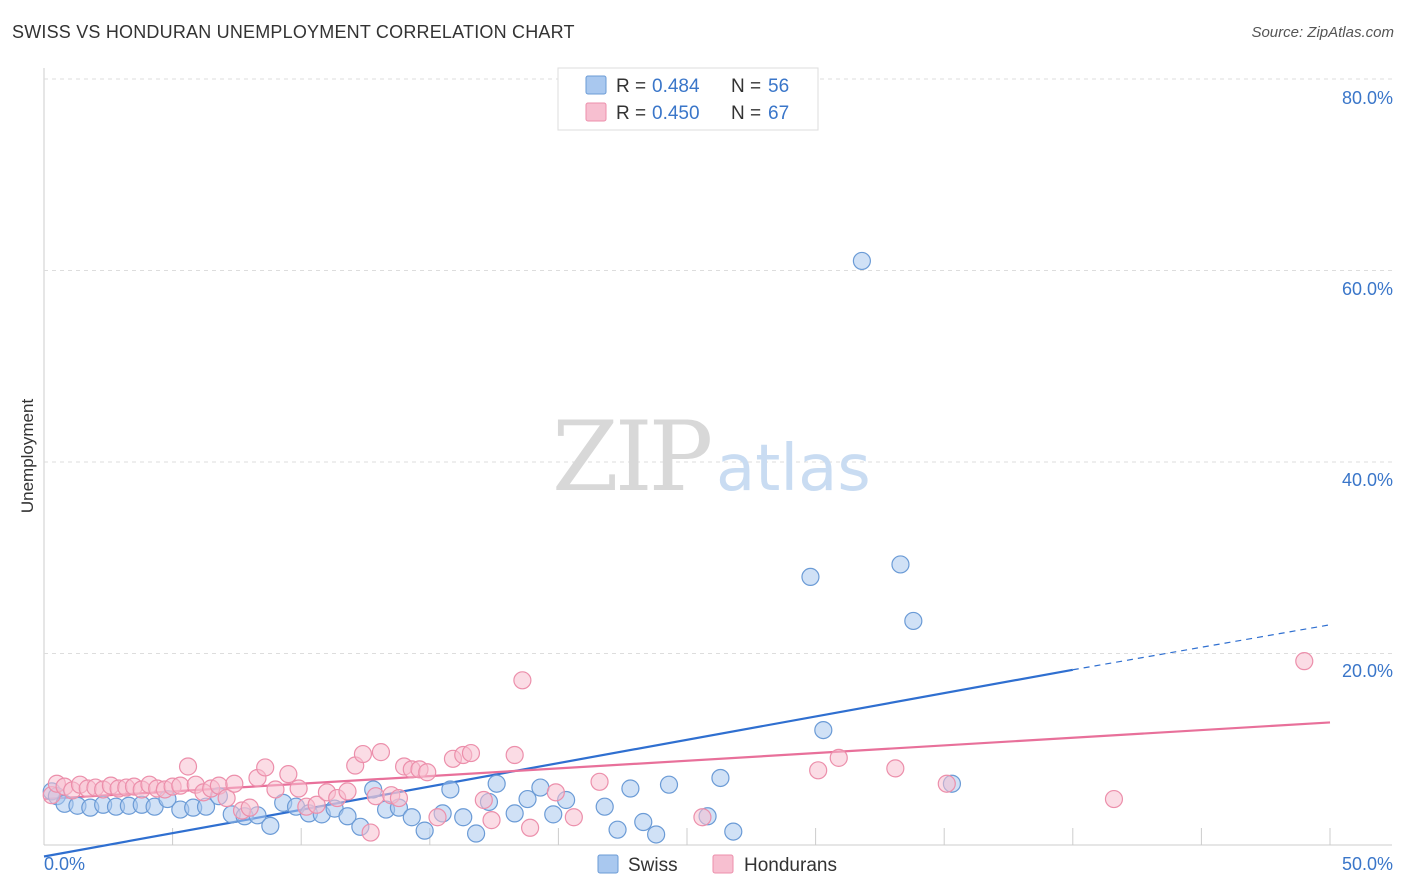  What do you see at coordinates (687, 836) in the screenshot?
I see `x-tick-marks` at bounding box center [687, 836].